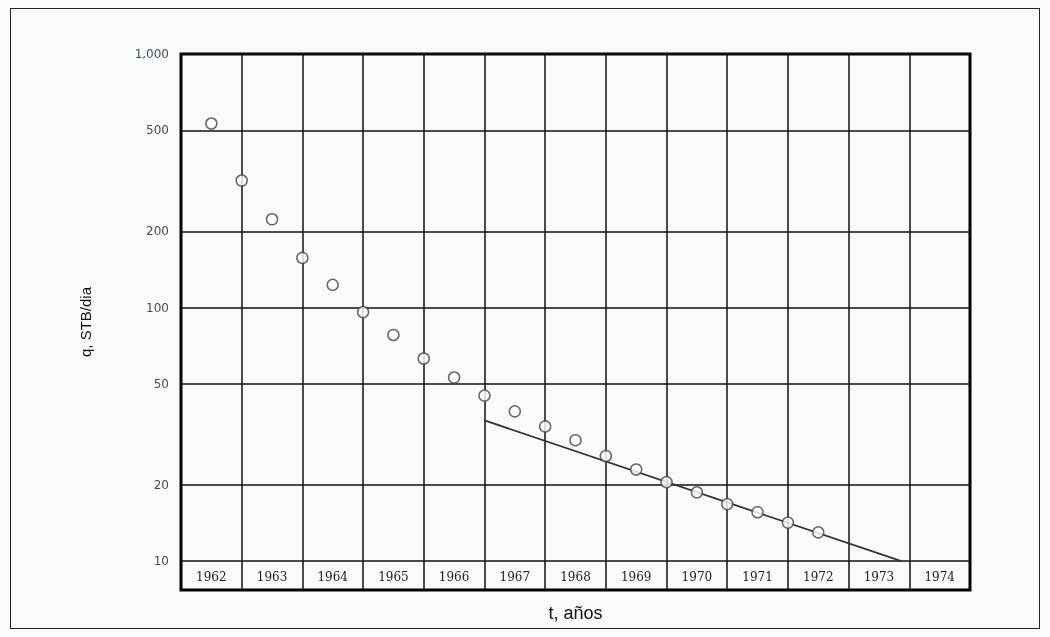 The height and width of the screenshot is (637, 1050). What do you see at coordinates (636, 577) in the screenshot?
I see `x-tick-label: 1969` at bounding box center [636, 577].